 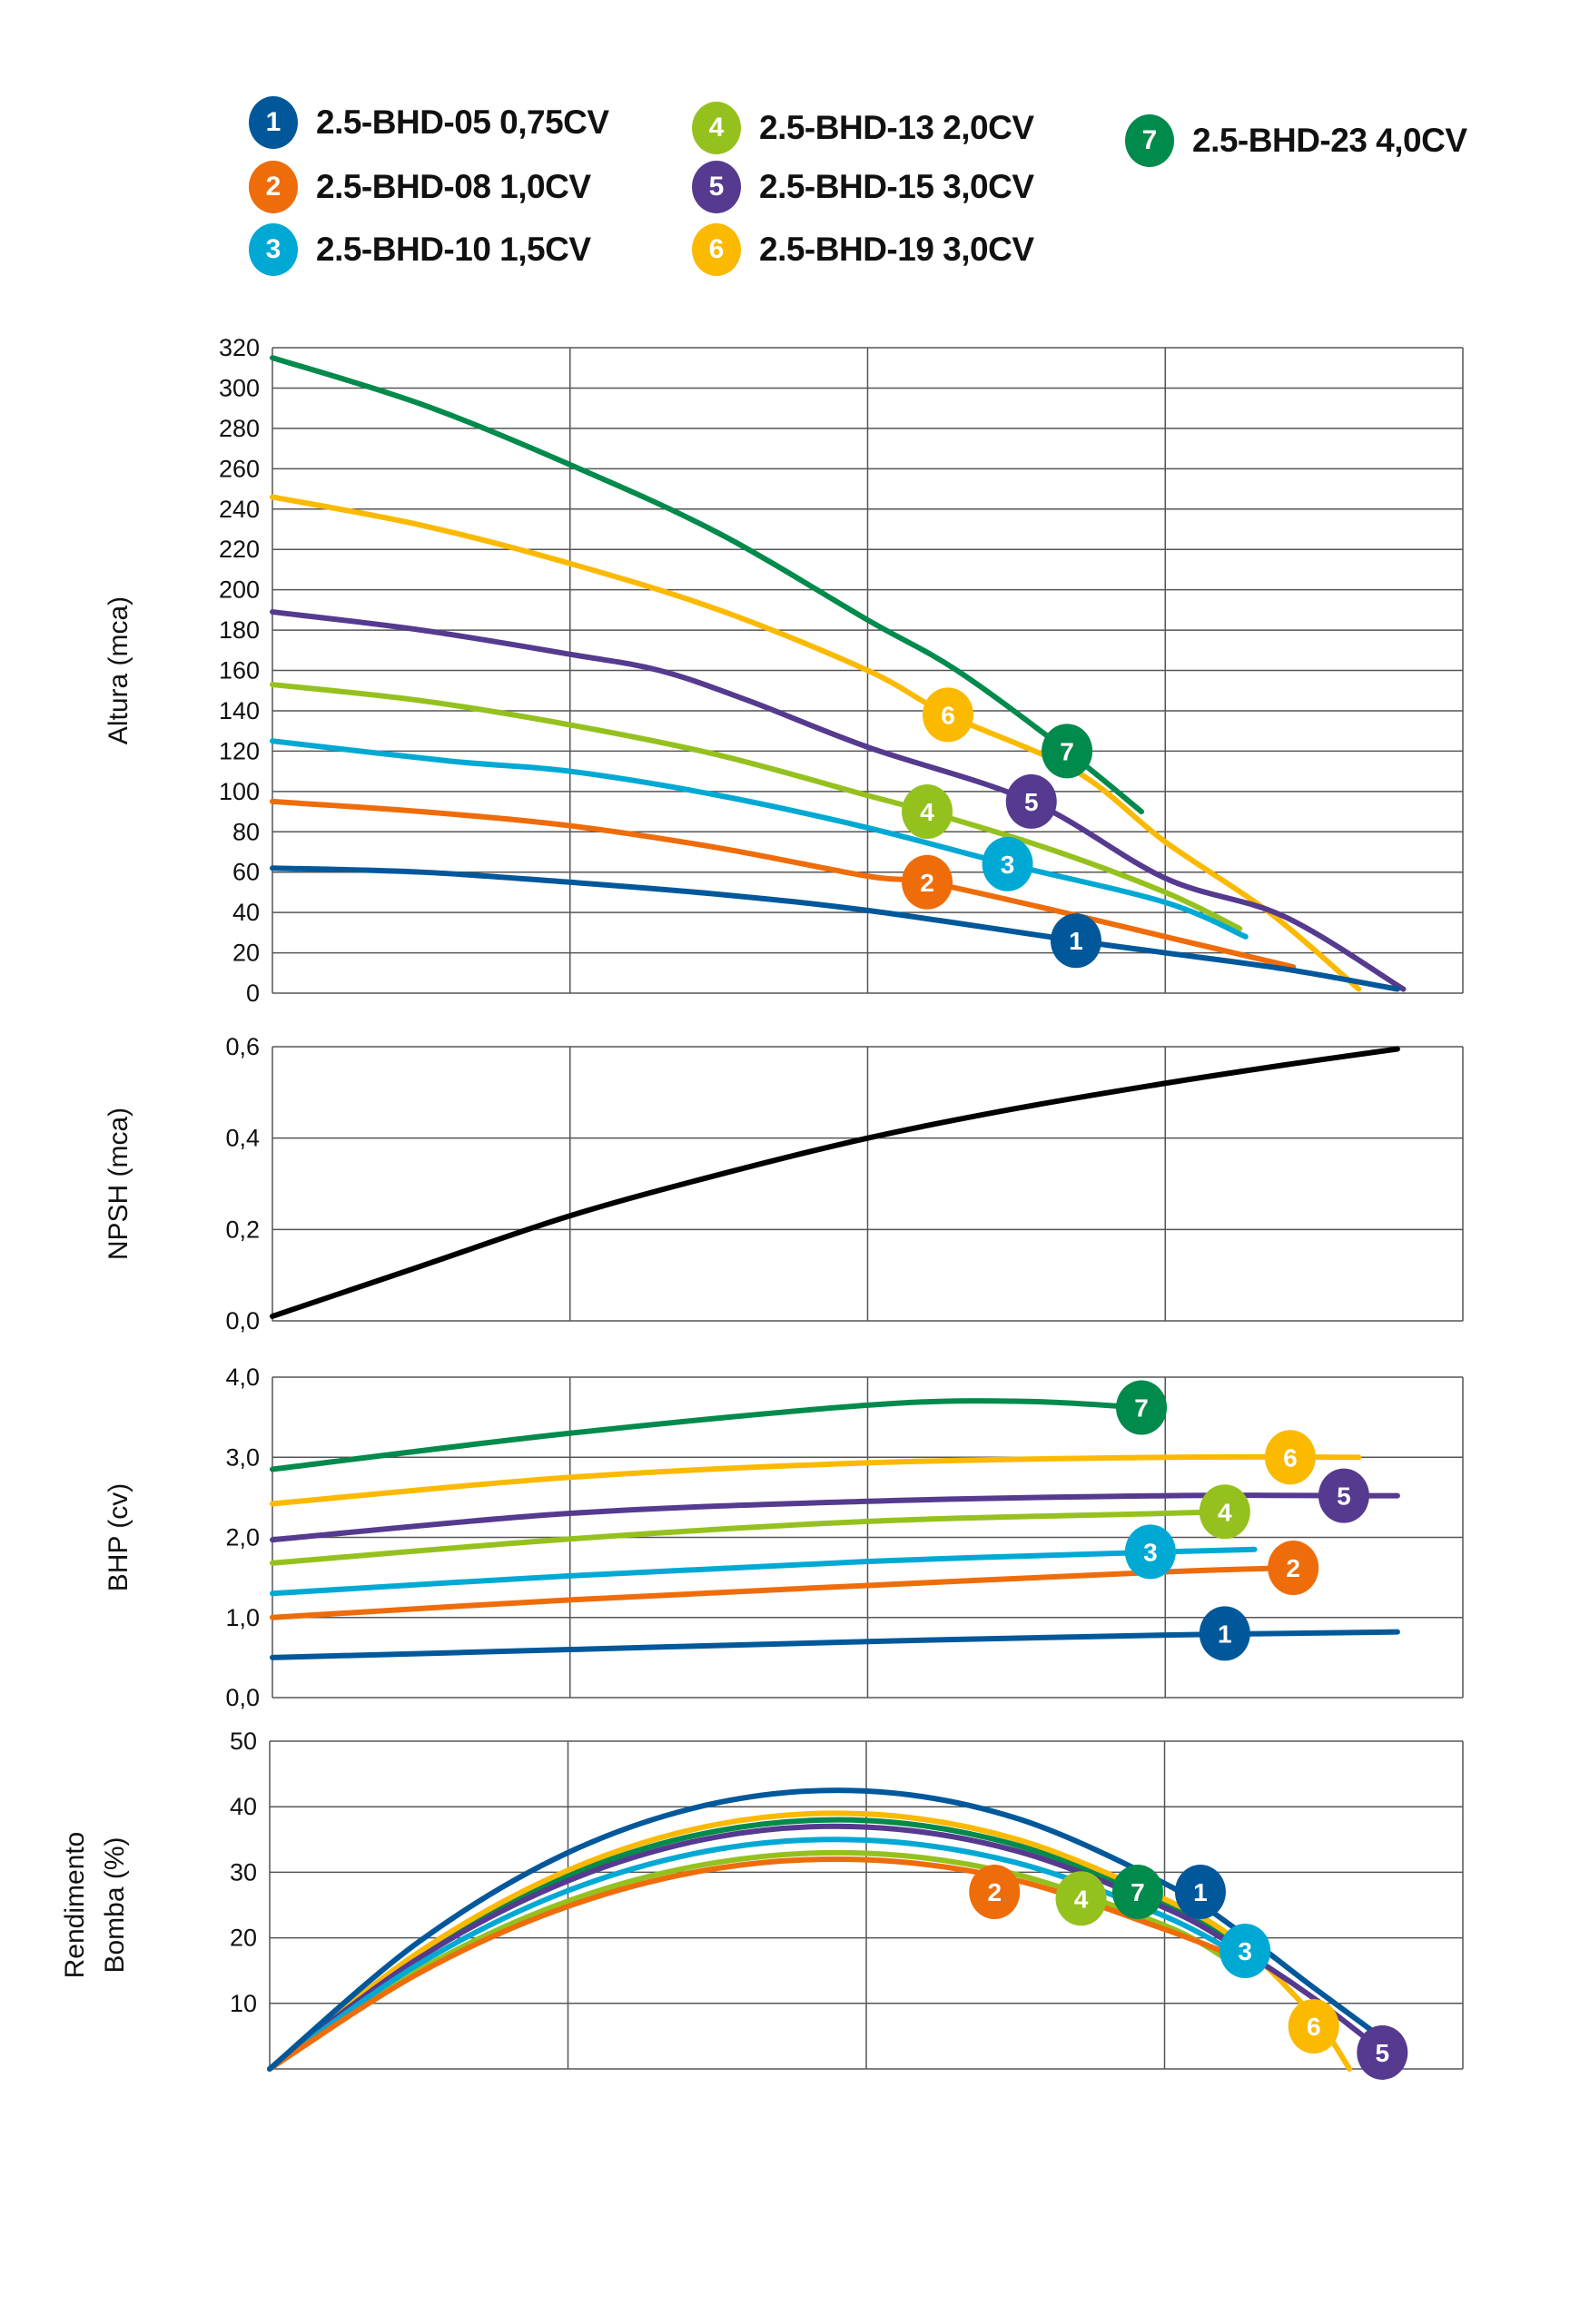 What do you see at coordinates (242, 1046) in the screenshot?
I see `y-tick-label: 0,6` at bounding box center [242, 1046].